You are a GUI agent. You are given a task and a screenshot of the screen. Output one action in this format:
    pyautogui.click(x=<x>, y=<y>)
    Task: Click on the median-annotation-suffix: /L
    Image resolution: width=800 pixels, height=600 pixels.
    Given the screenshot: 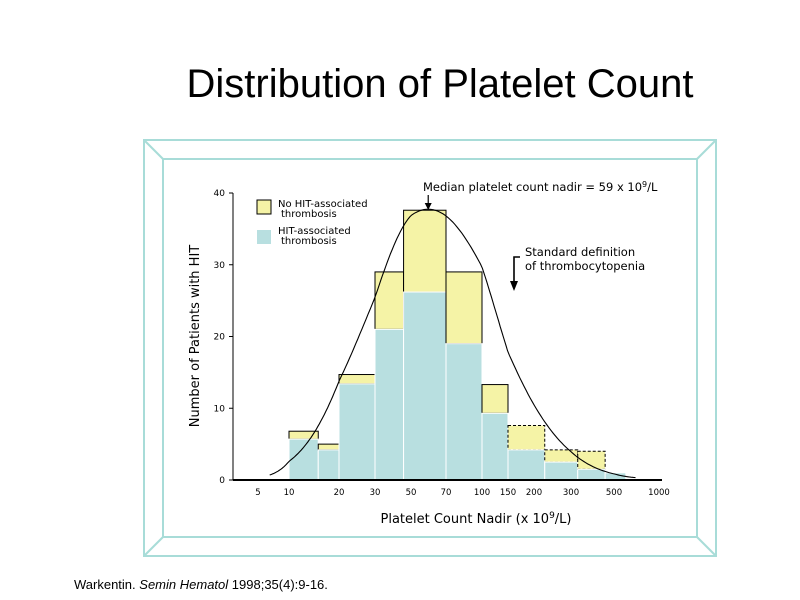 What is the action you would take?
    pyautogui.click(x=652, y=187)
    